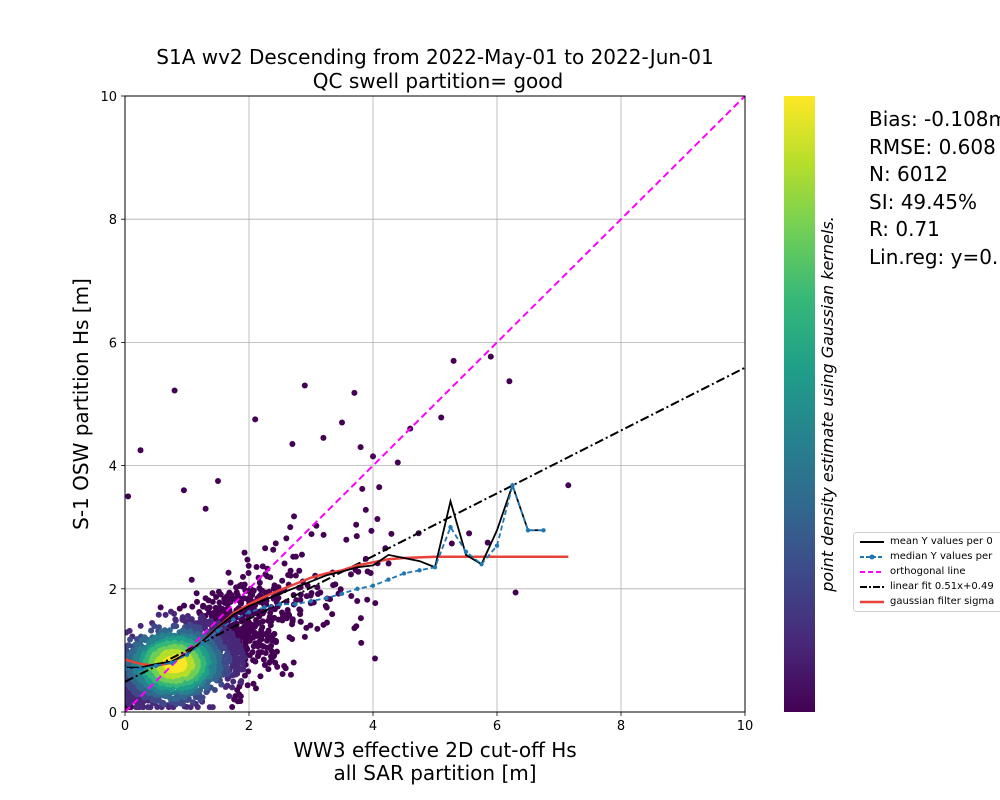 The height and width of the screenshot is (800, 1000). What do you see at coordinates (934, 119) in the screenshot?
I see `stat-bias: Bias: -0.108m` at bounding box center [934, 119].